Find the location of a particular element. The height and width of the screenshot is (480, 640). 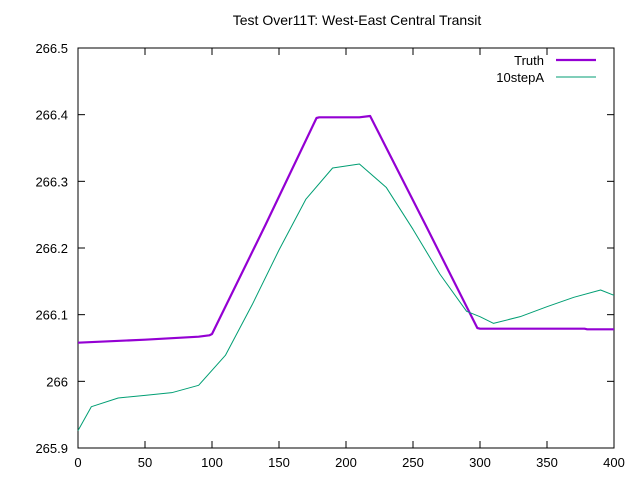

y-tick-label: 266.3 is located at coordinates (51, 181).